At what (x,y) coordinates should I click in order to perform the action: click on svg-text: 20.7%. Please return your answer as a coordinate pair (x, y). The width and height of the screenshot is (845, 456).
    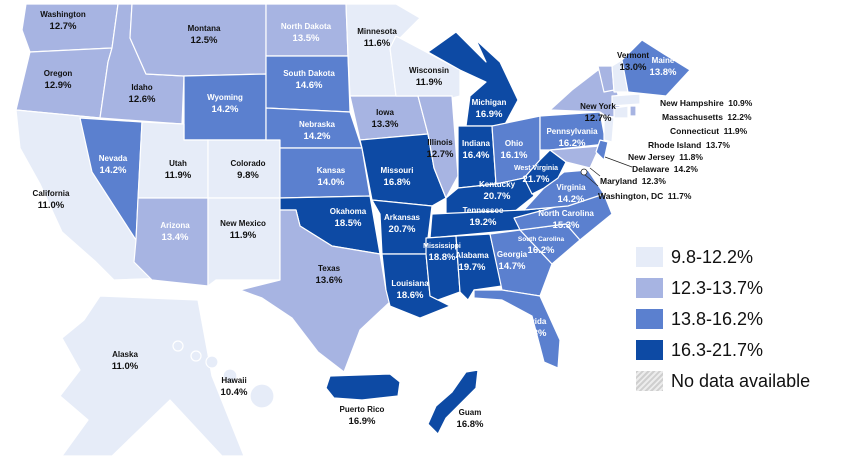
    Looking at the image, I should click on (497, 196).